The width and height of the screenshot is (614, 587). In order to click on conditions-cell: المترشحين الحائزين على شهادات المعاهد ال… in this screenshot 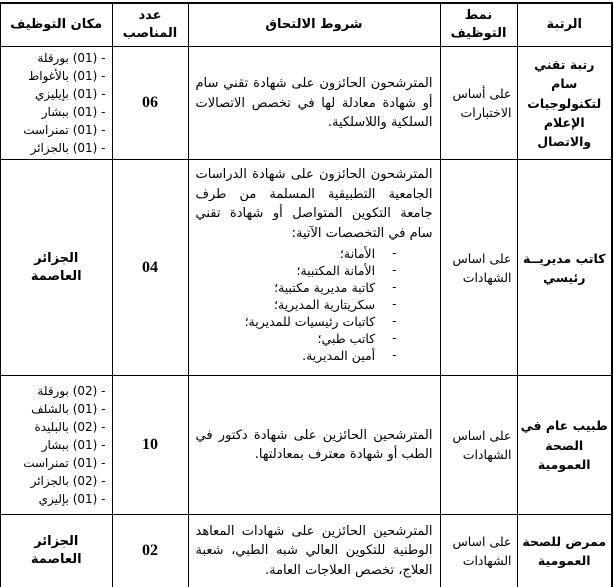, I will do `click(314, 550)`.